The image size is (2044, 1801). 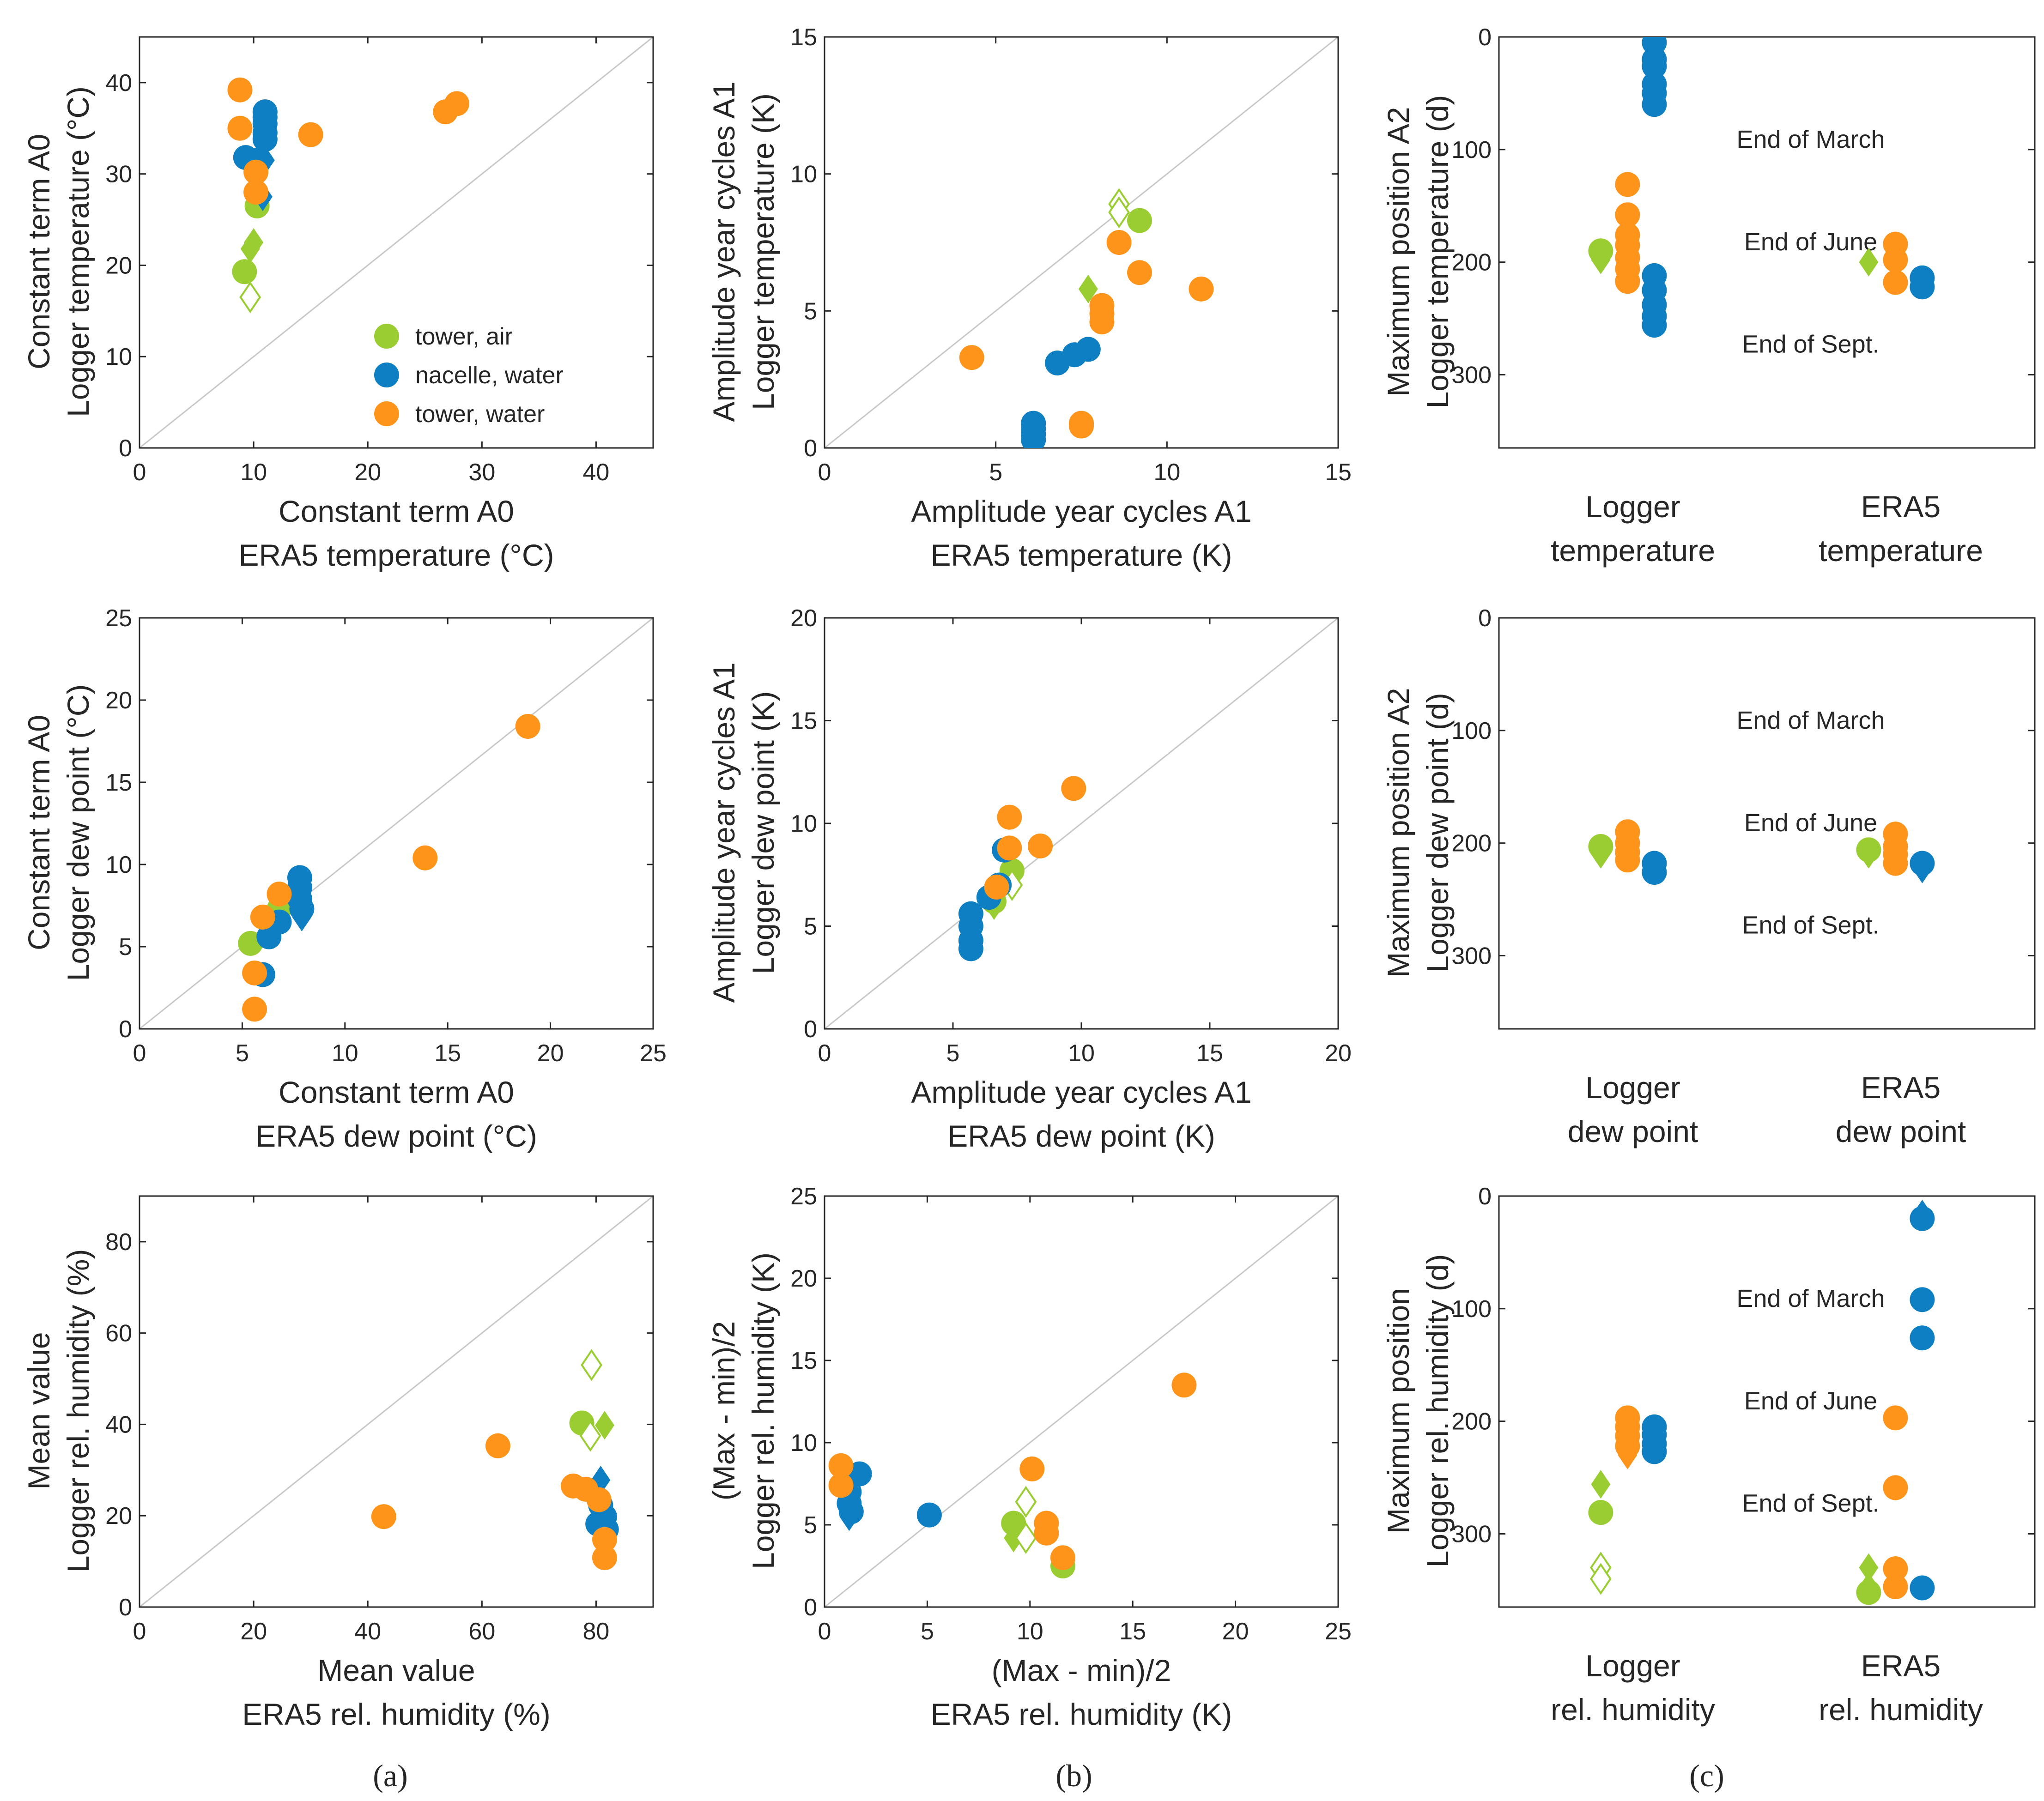 I want to click on x-tick-label: 5, so click(x=243, y=1053).